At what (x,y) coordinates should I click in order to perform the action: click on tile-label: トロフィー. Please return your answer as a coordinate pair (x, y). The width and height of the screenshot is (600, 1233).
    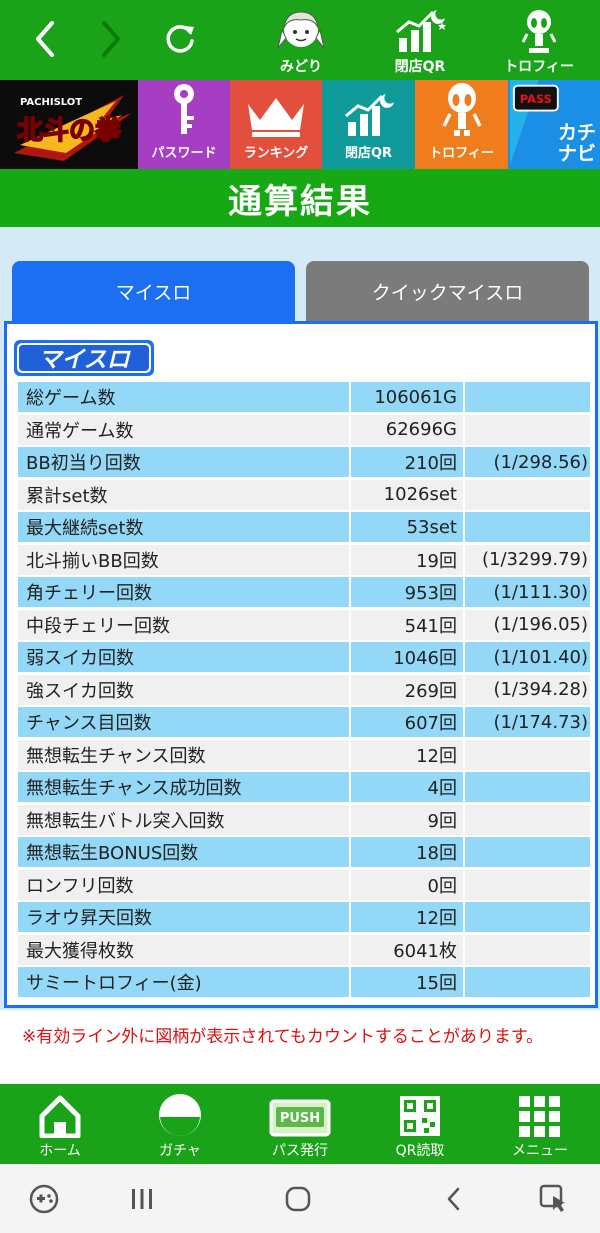
    Looking at the image, I should click on (461, 153).